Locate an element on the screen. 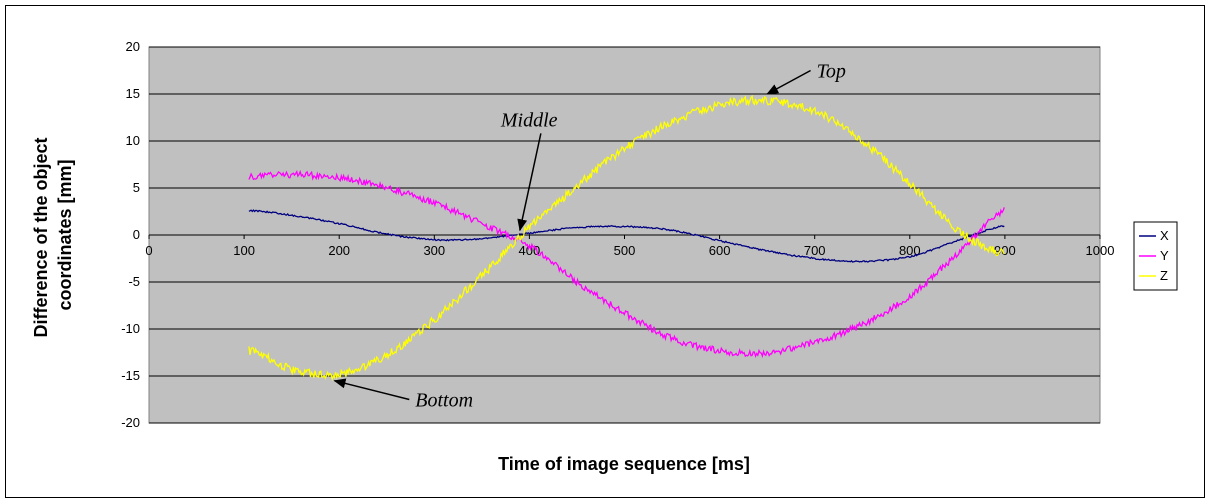  x-tick-label: 100 is located at coordinates (244, 250).